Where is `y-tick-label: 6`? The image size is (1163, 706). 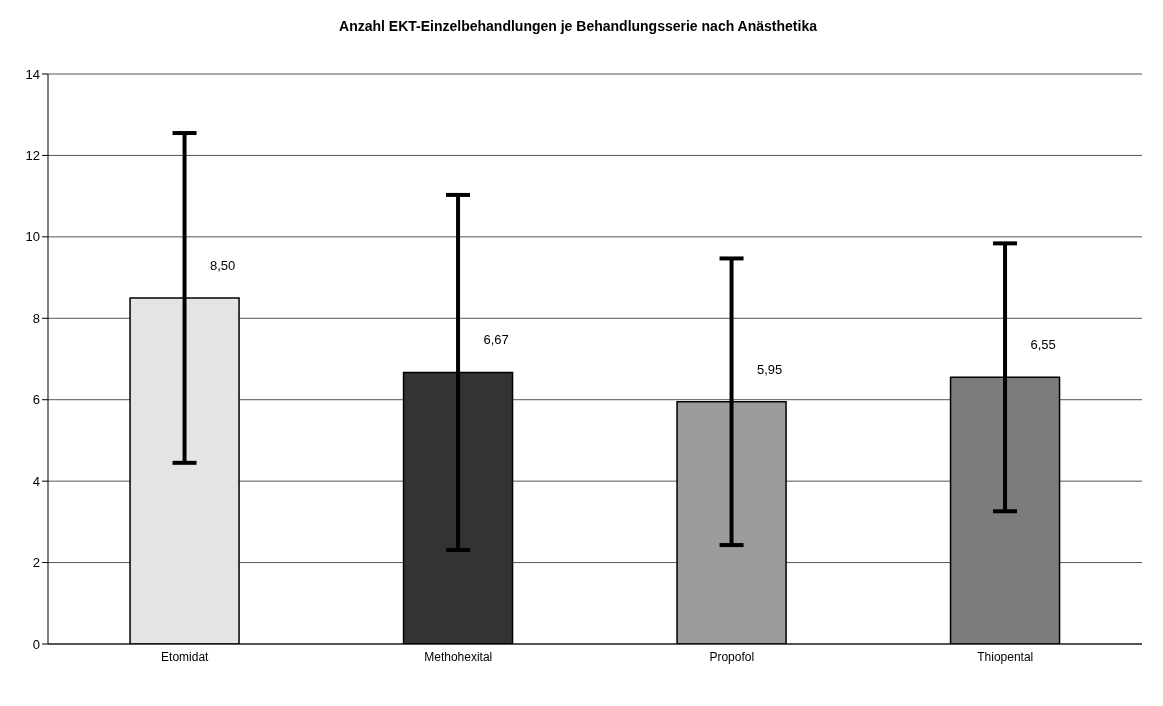
y-tick-label: 6 is located at coordinates (36, 400).